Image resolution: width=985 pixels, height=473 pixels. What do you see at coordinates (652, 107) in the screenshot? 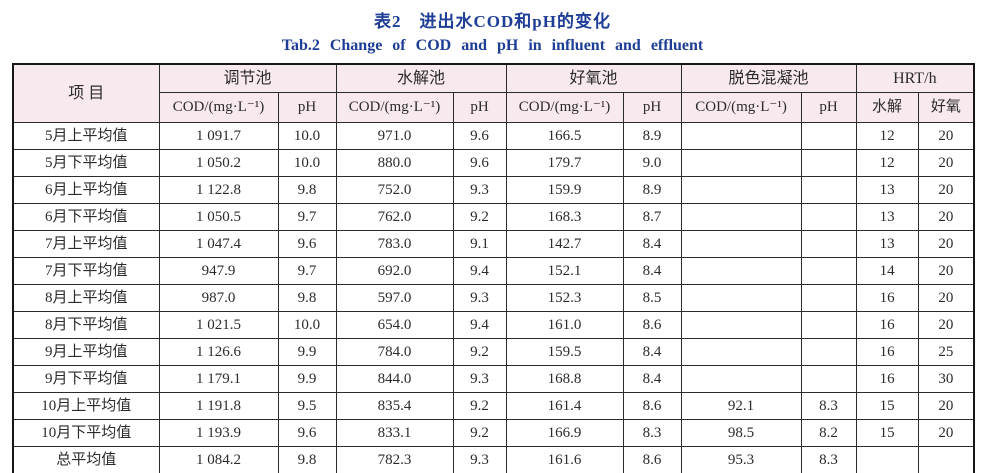
I see `column-header-ph-aerobic: pH` at bounding box center [652, 107].